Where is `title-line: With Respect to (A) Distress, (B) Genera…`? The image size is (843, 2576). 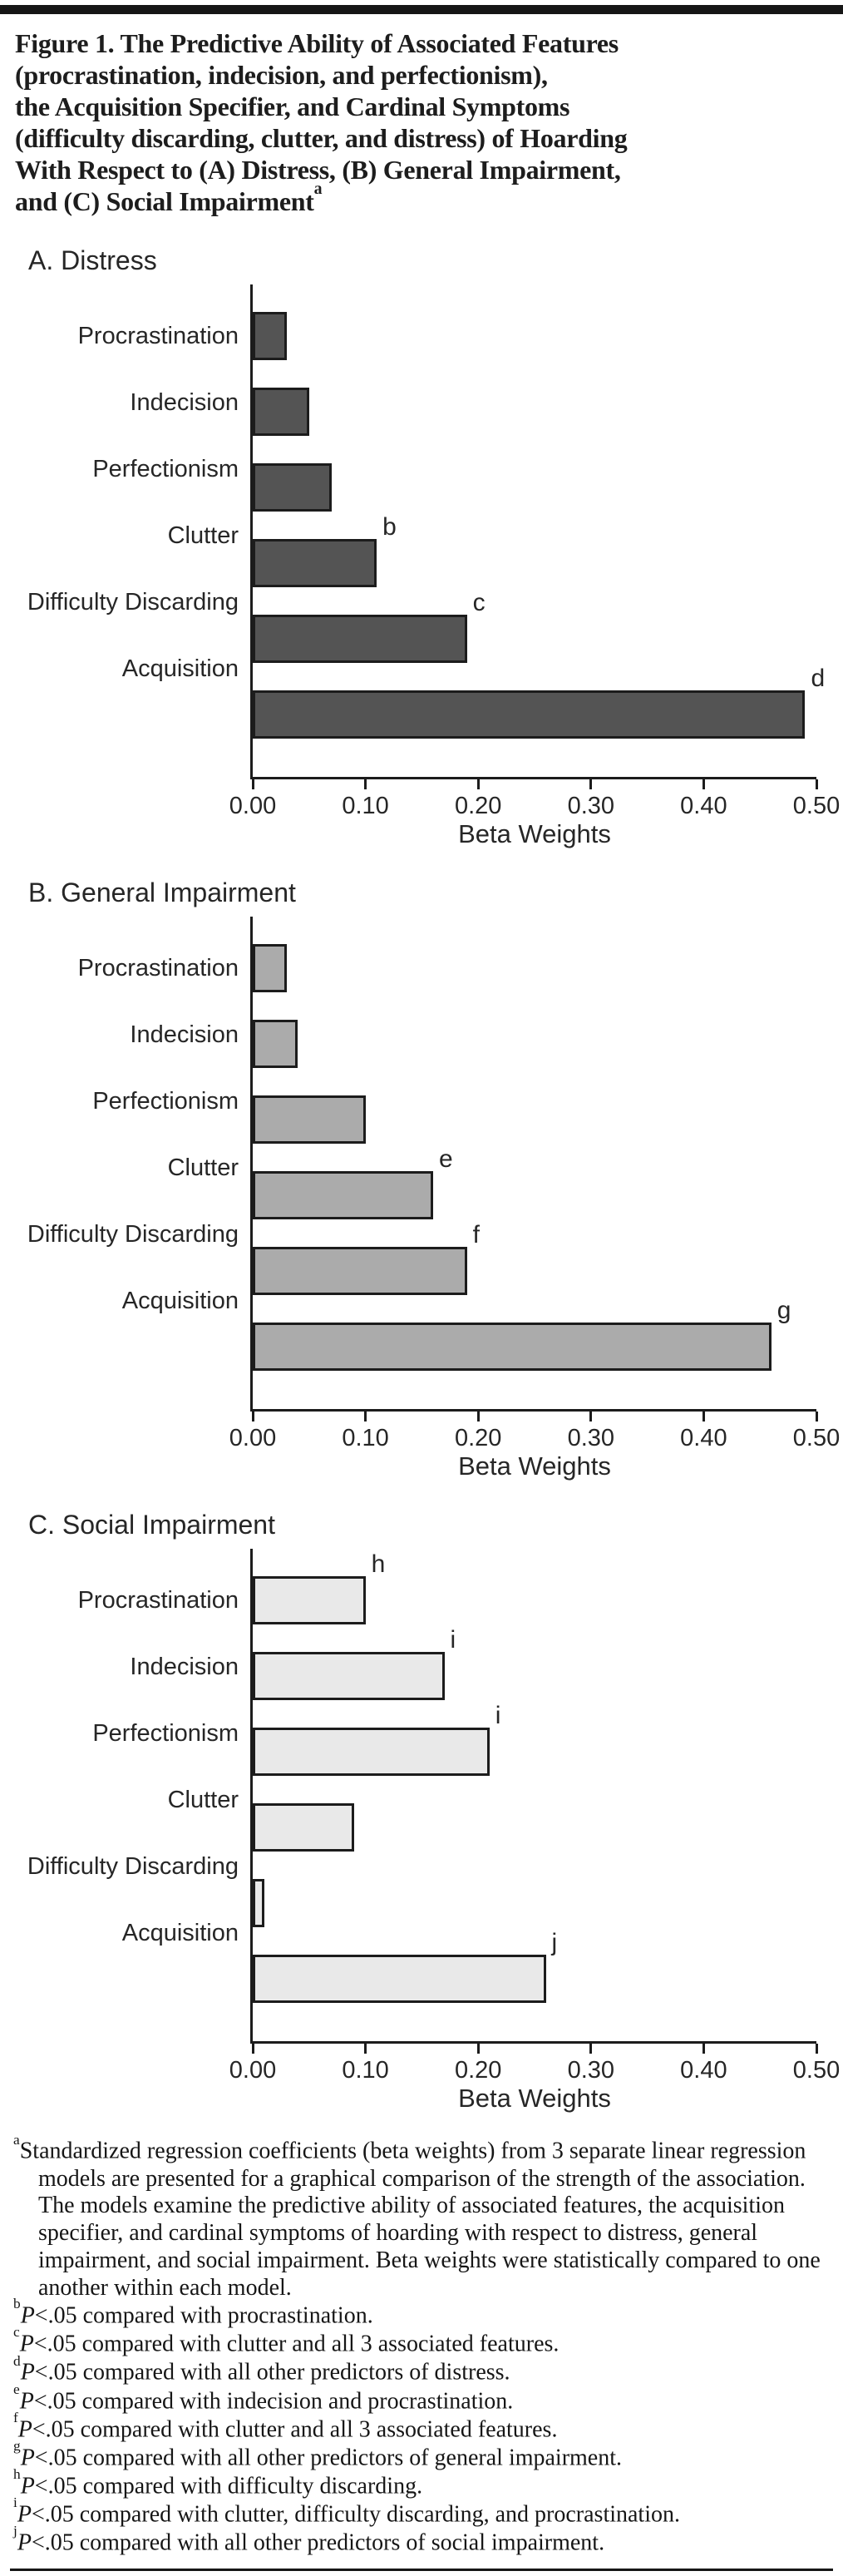 title-line: With Respect to (A) Distress, (B) Genera… is located at coordinates (318, 170).